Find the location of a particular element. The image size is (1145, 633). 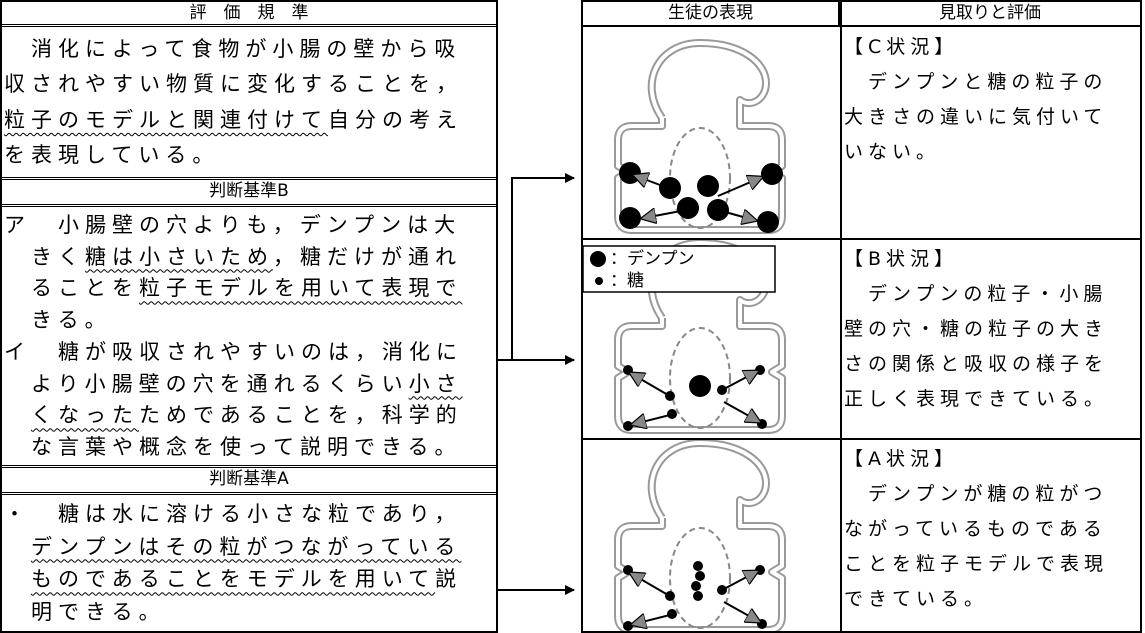

text-line: くなったためであることを，科学的 is located at coordinates (250, 415).